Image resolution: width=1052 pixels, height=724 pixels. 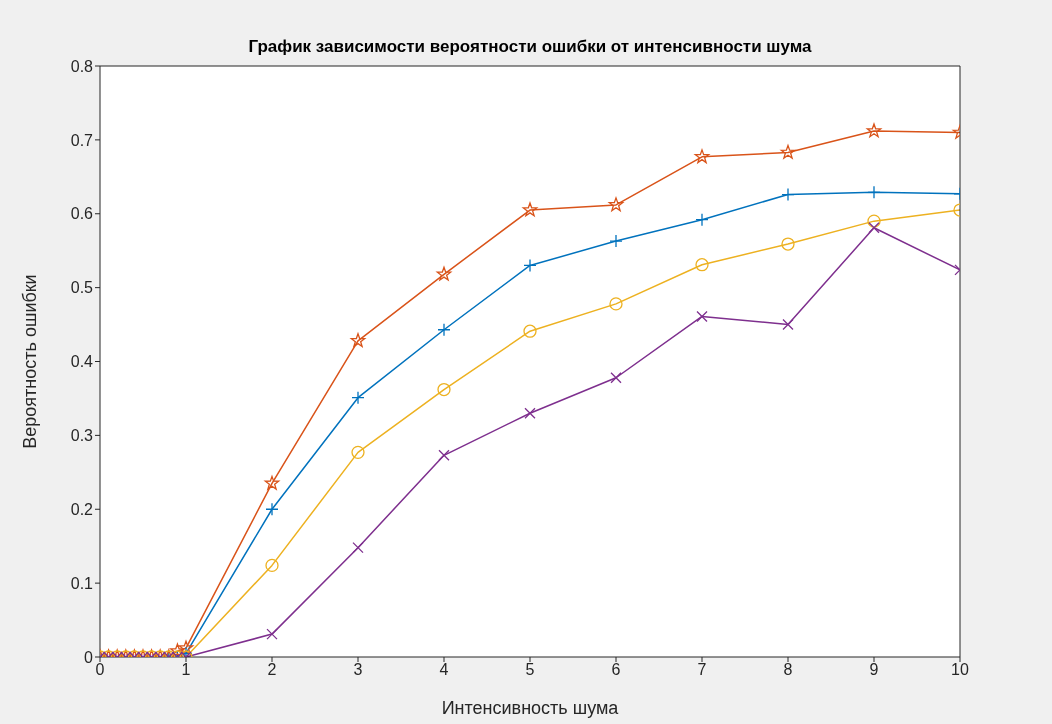 What do you see at coordinates (30, 361) in the screenshot?
I see `y-axis-title: Вероятность ошибки` at bounding box center [30, 361].